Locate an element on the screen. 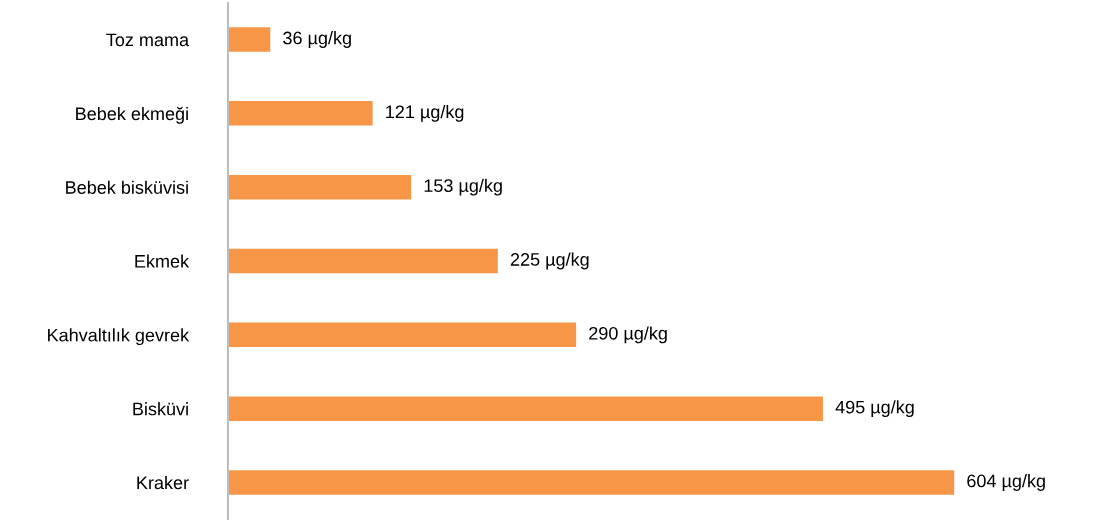 The width and height of the screenshot is (1096, 522). y-tick-label: Kahvaltılık gevrek is located at coordinates (119, 337).